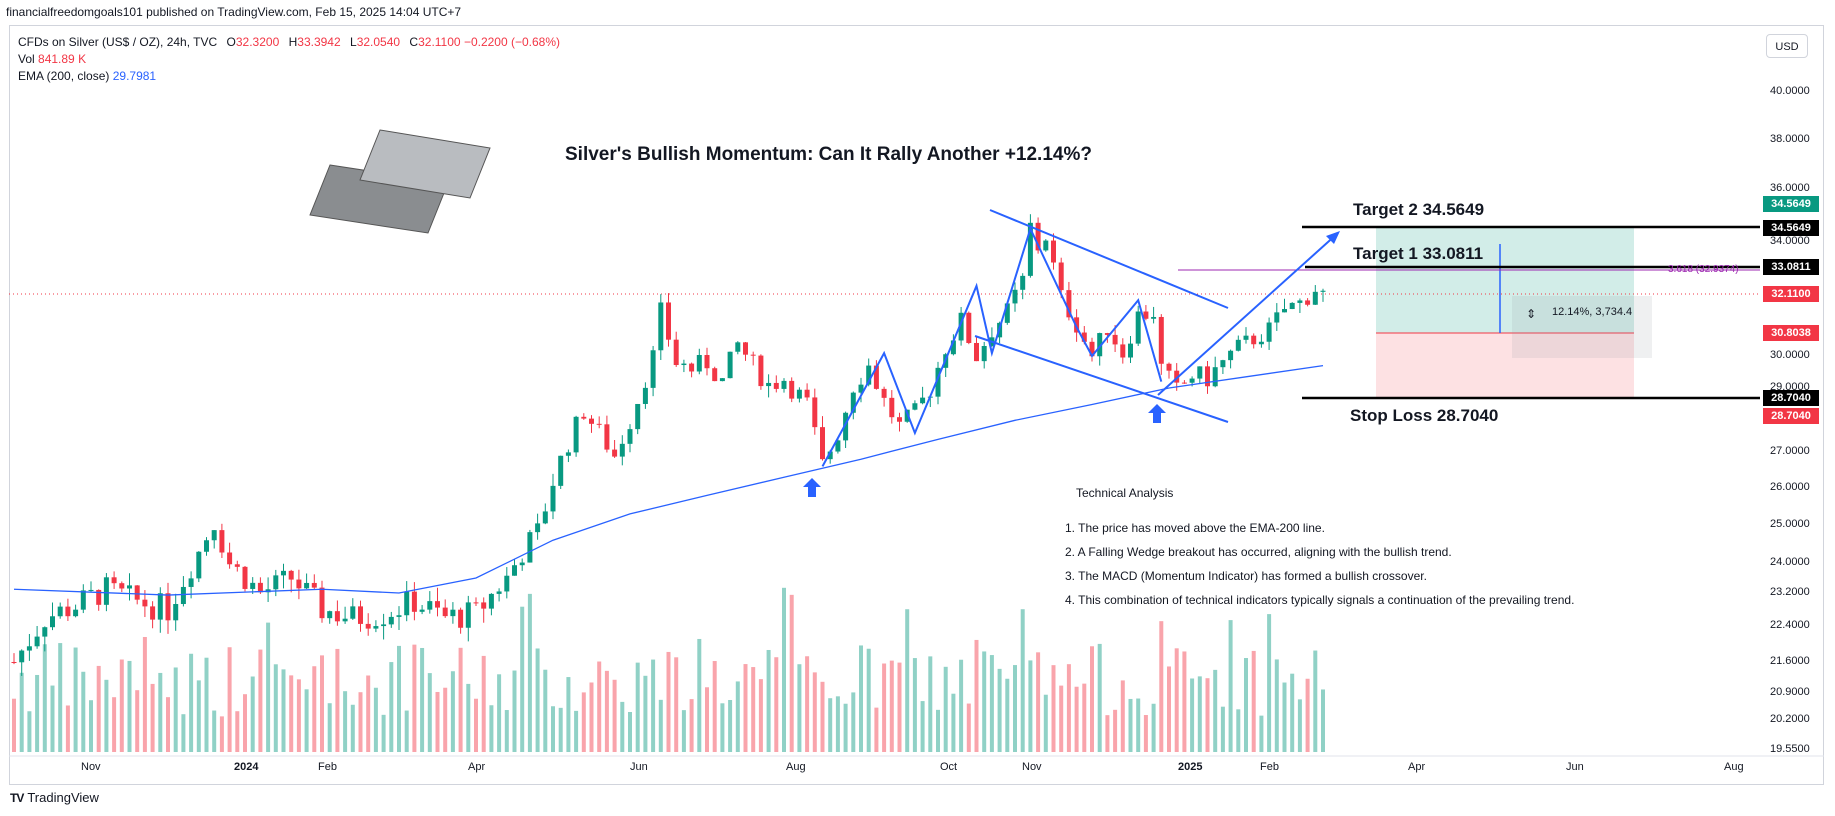 This screenshot has height=816, width=1835. I want to click on time-tick-label: Feb, so click(1269, 767).